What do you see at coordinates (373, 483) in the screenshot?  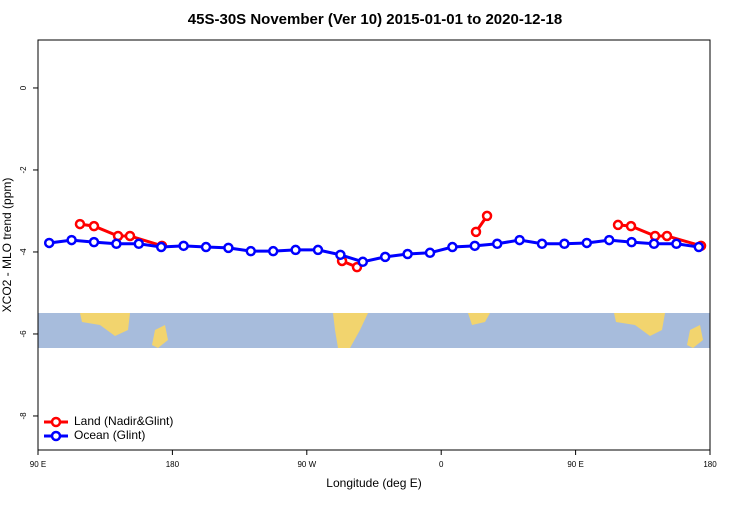 I see `x-axis-label: Longitude (deg E)` at bounding box center [373, 483].